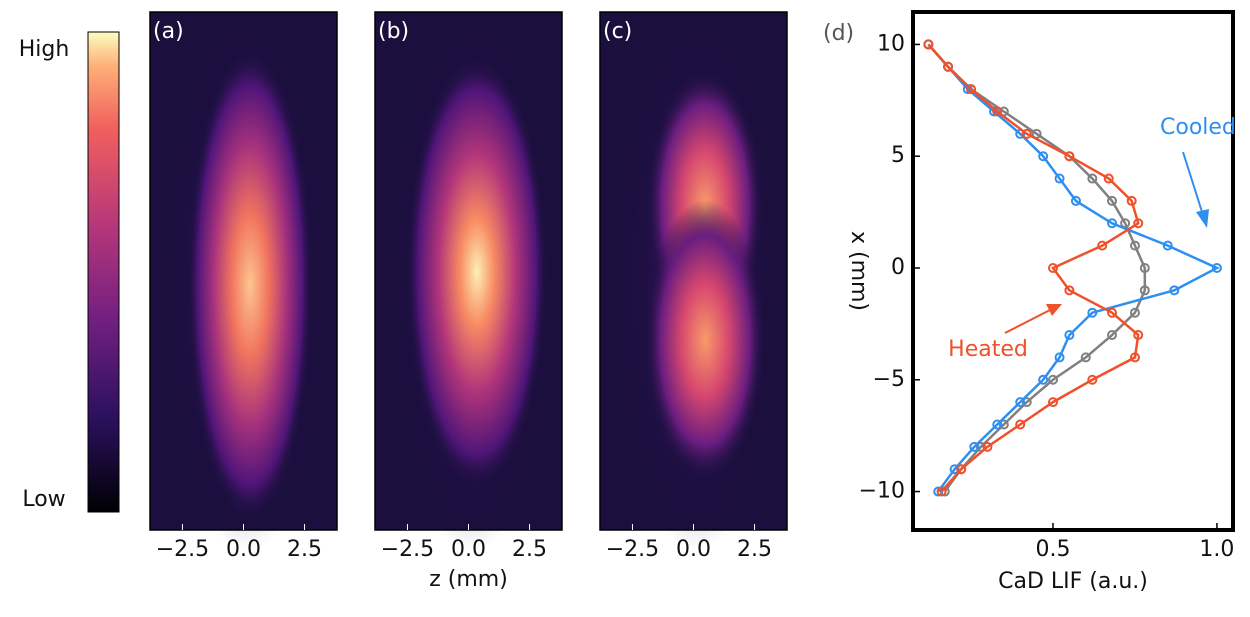 This screenshot has height=617, width=1250. What do you see at coordinates (891, 43) in the screenshot?
I see `y-tick-label: 10` at bounding box center [891, 43].